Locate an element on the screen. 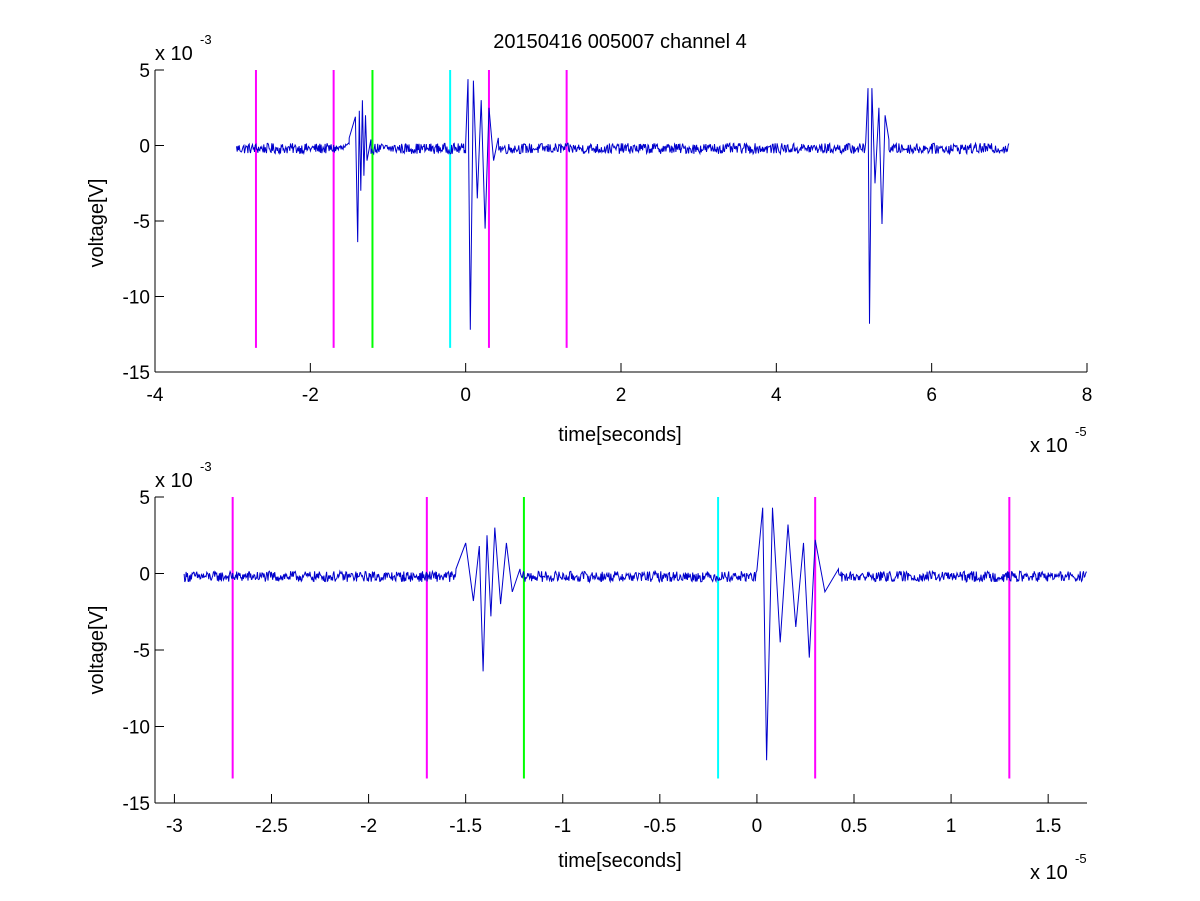 The height and width of the screenshot is (901, 1200). bottom-x-tick-label: -1 is located at coordinates (562, 826).